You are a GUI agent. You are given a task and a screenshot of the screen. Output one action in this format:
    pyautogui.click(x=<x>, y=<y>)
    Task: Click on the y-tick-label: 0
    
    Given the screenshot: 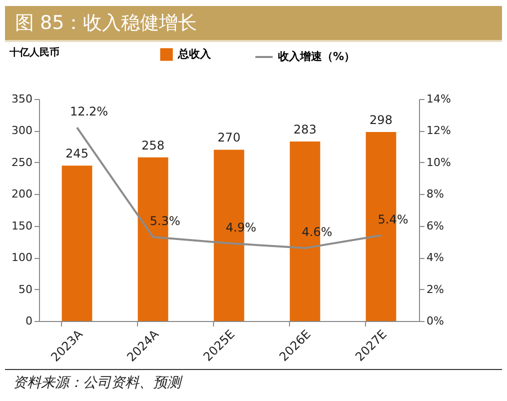 What is the action you would take?
    pyautogui.click(x=29, y=321)
    